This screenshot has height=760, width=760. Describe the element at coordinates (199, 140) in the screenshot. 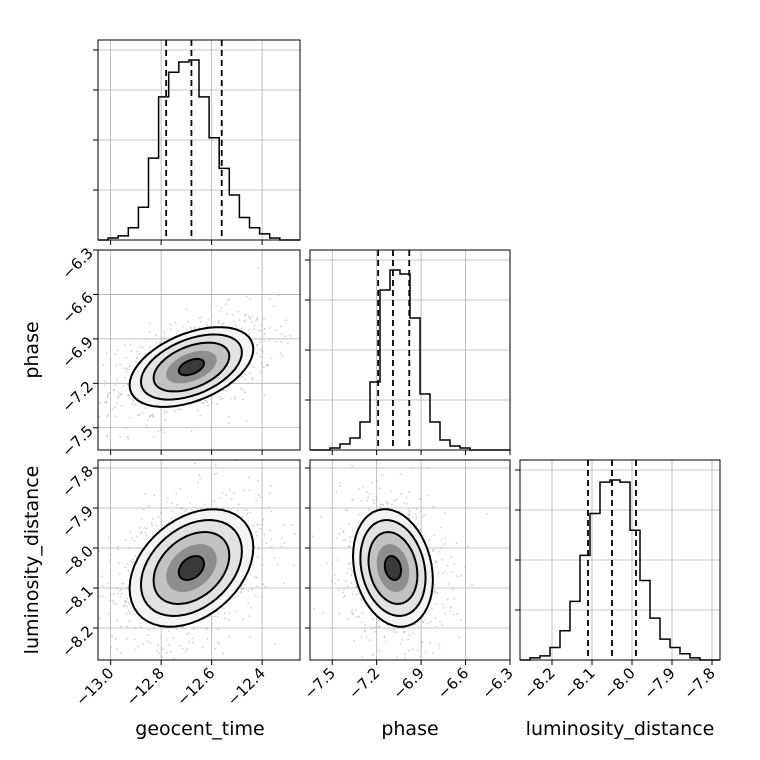

I see `panel-frame-geocent_time` at that location.